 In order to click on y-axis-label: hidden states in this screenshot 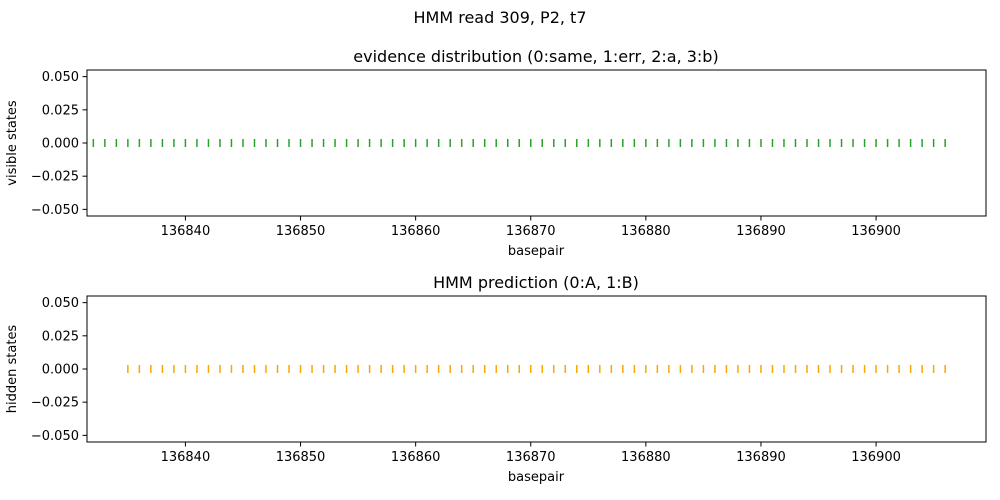, I will do `click(12, 369)`.